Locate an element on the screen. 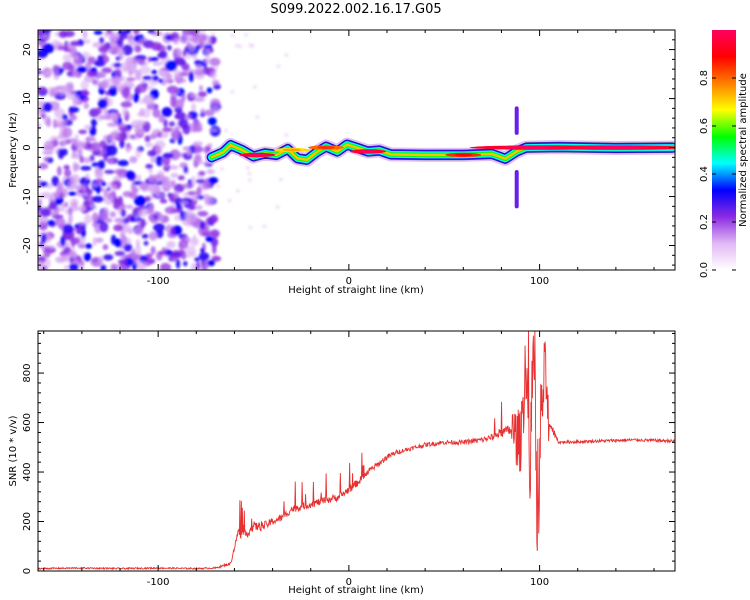 This screenshot has width=750, height=600. top-y-tick-label: -20 is located at coordinates (27, 245).